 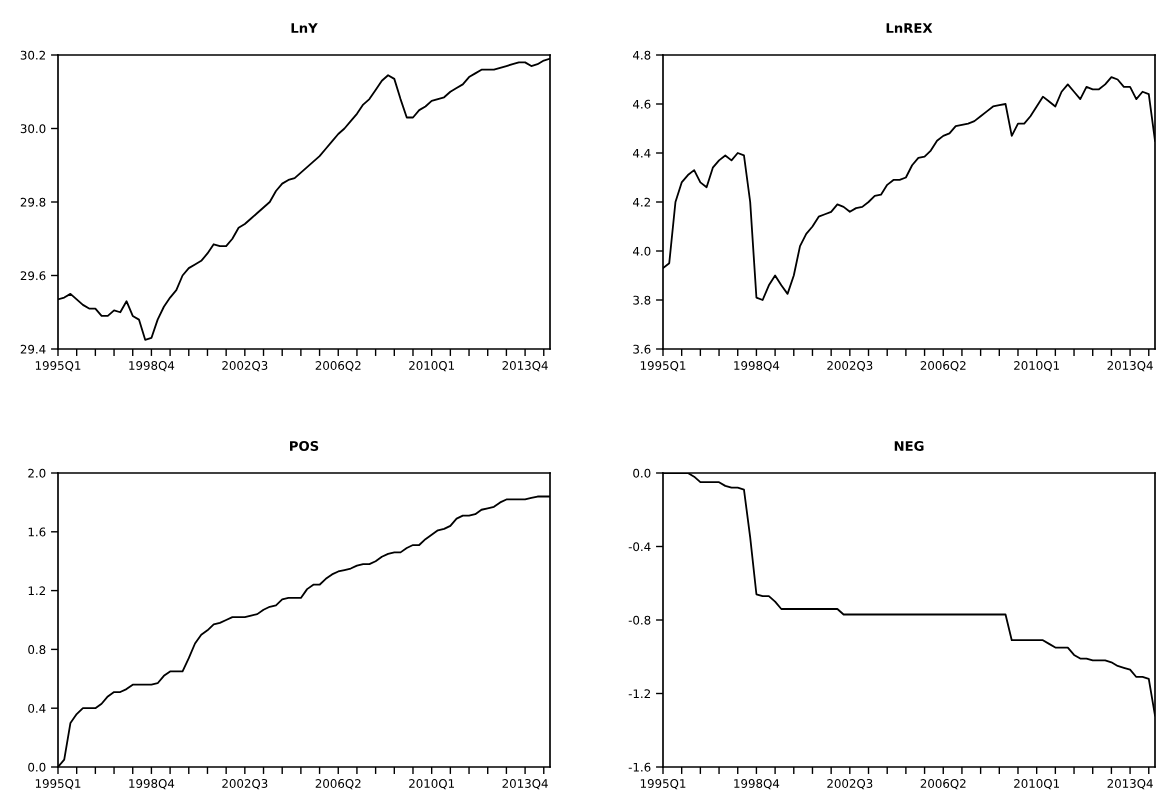 What do you see at coordinates (37, 708) in the screenshot?
I see `y-tick-label: 0.4` at bounding box center [37, 708].